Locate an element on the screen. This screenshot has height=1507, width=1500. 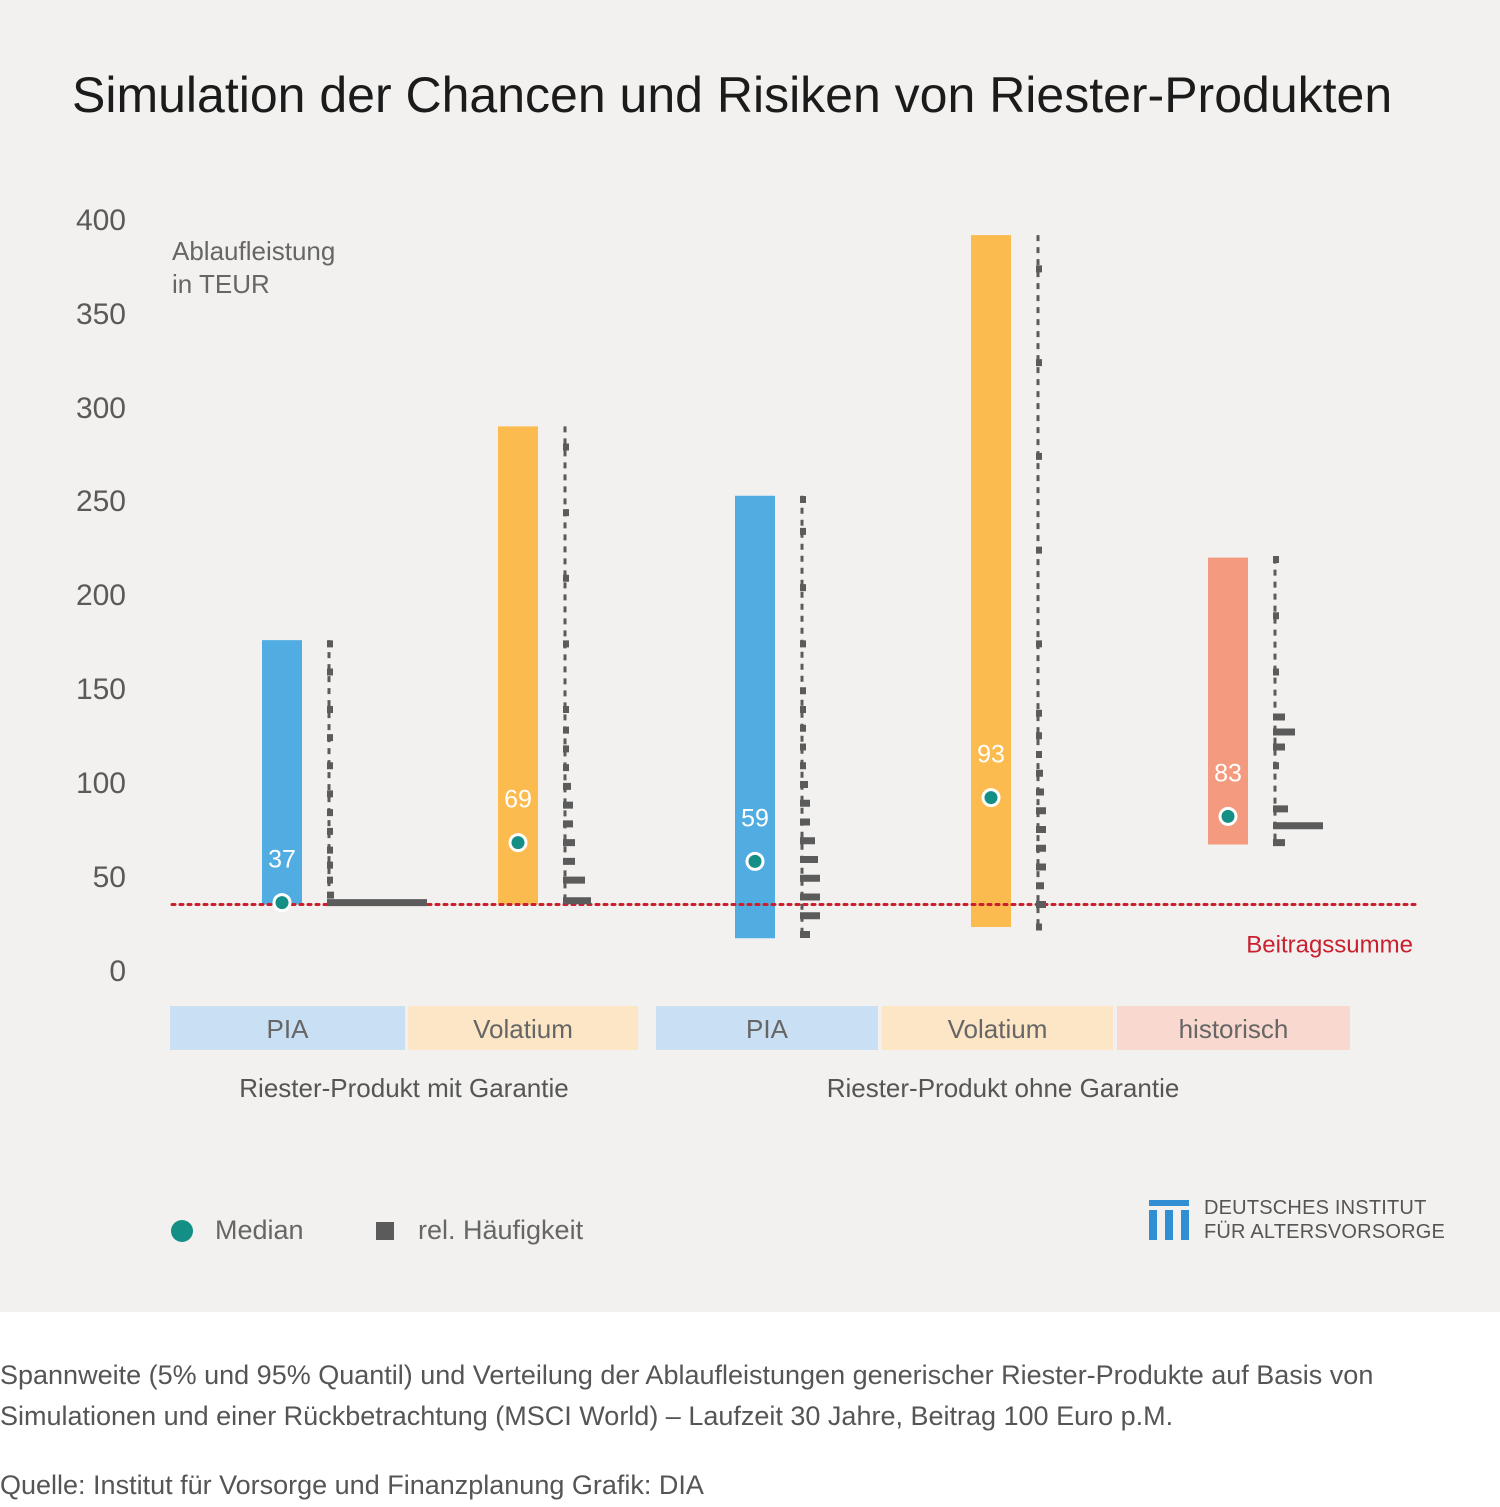
y-tick-label: 150 is located at coordinates (100, 689).